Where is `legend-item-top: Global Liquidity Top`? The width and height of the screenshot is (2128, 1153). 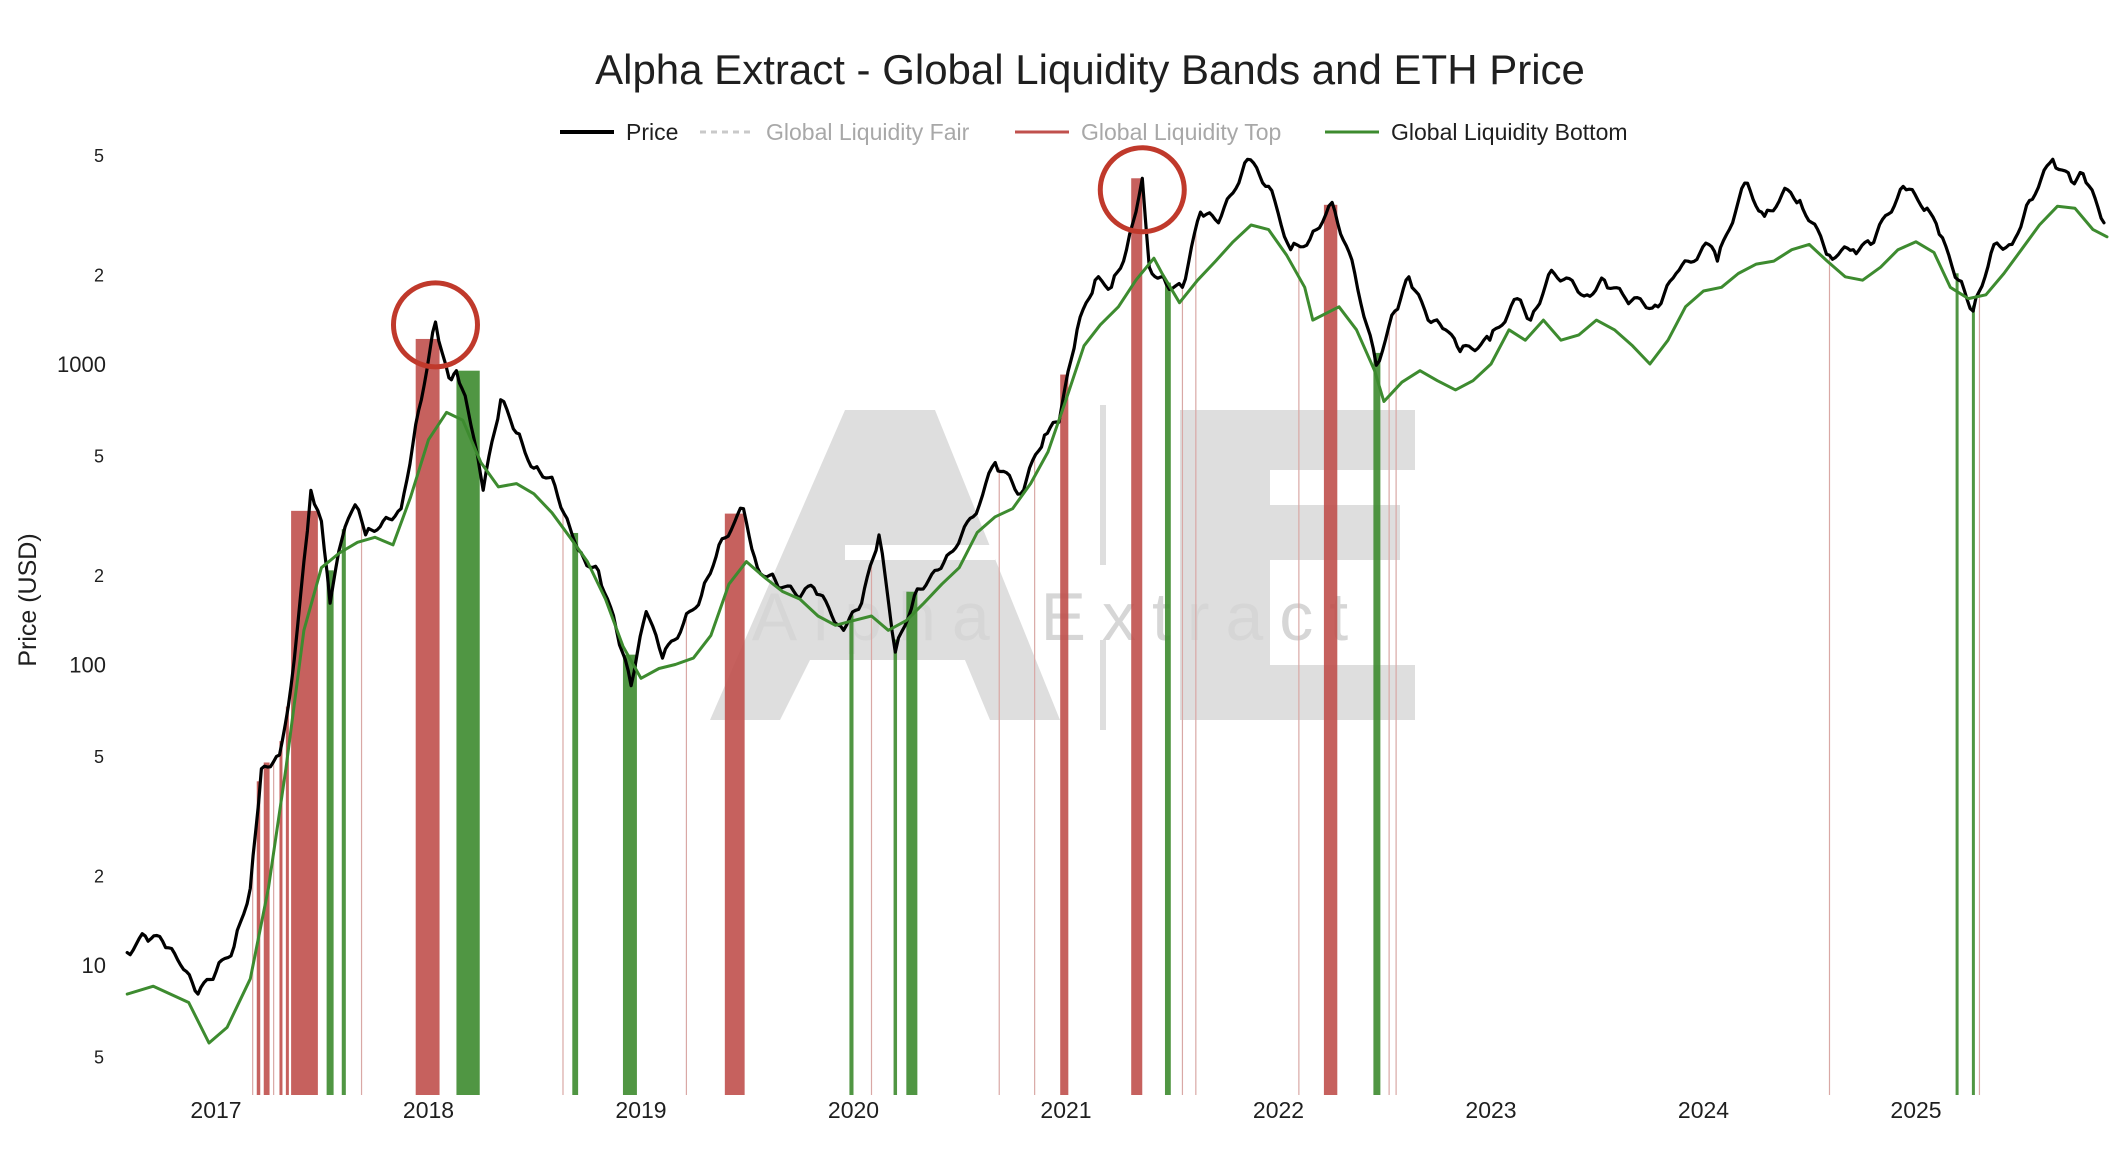 legend-item-top: Global Liquidity Top is located at coordinates (1148, 132).